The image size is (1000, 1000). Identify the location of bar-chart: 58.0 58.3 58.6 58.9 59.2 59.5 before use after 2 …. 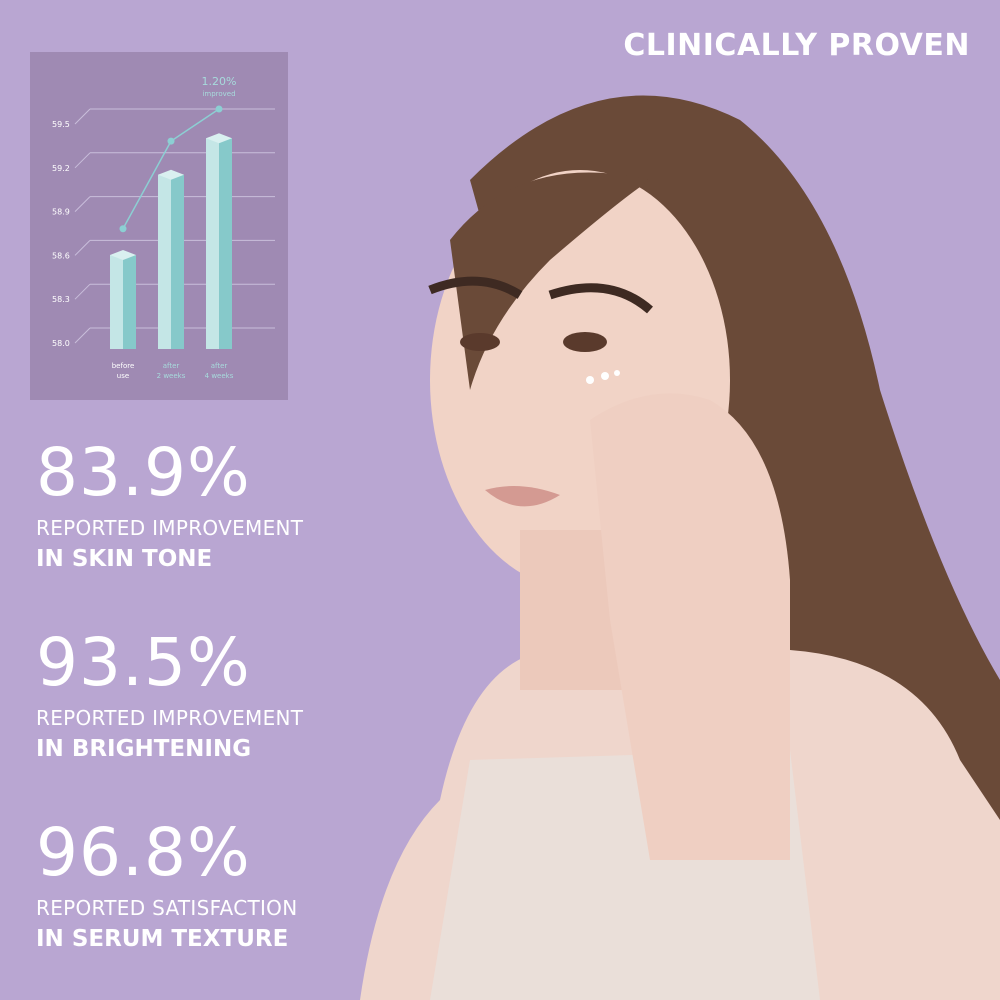
(163, 227).